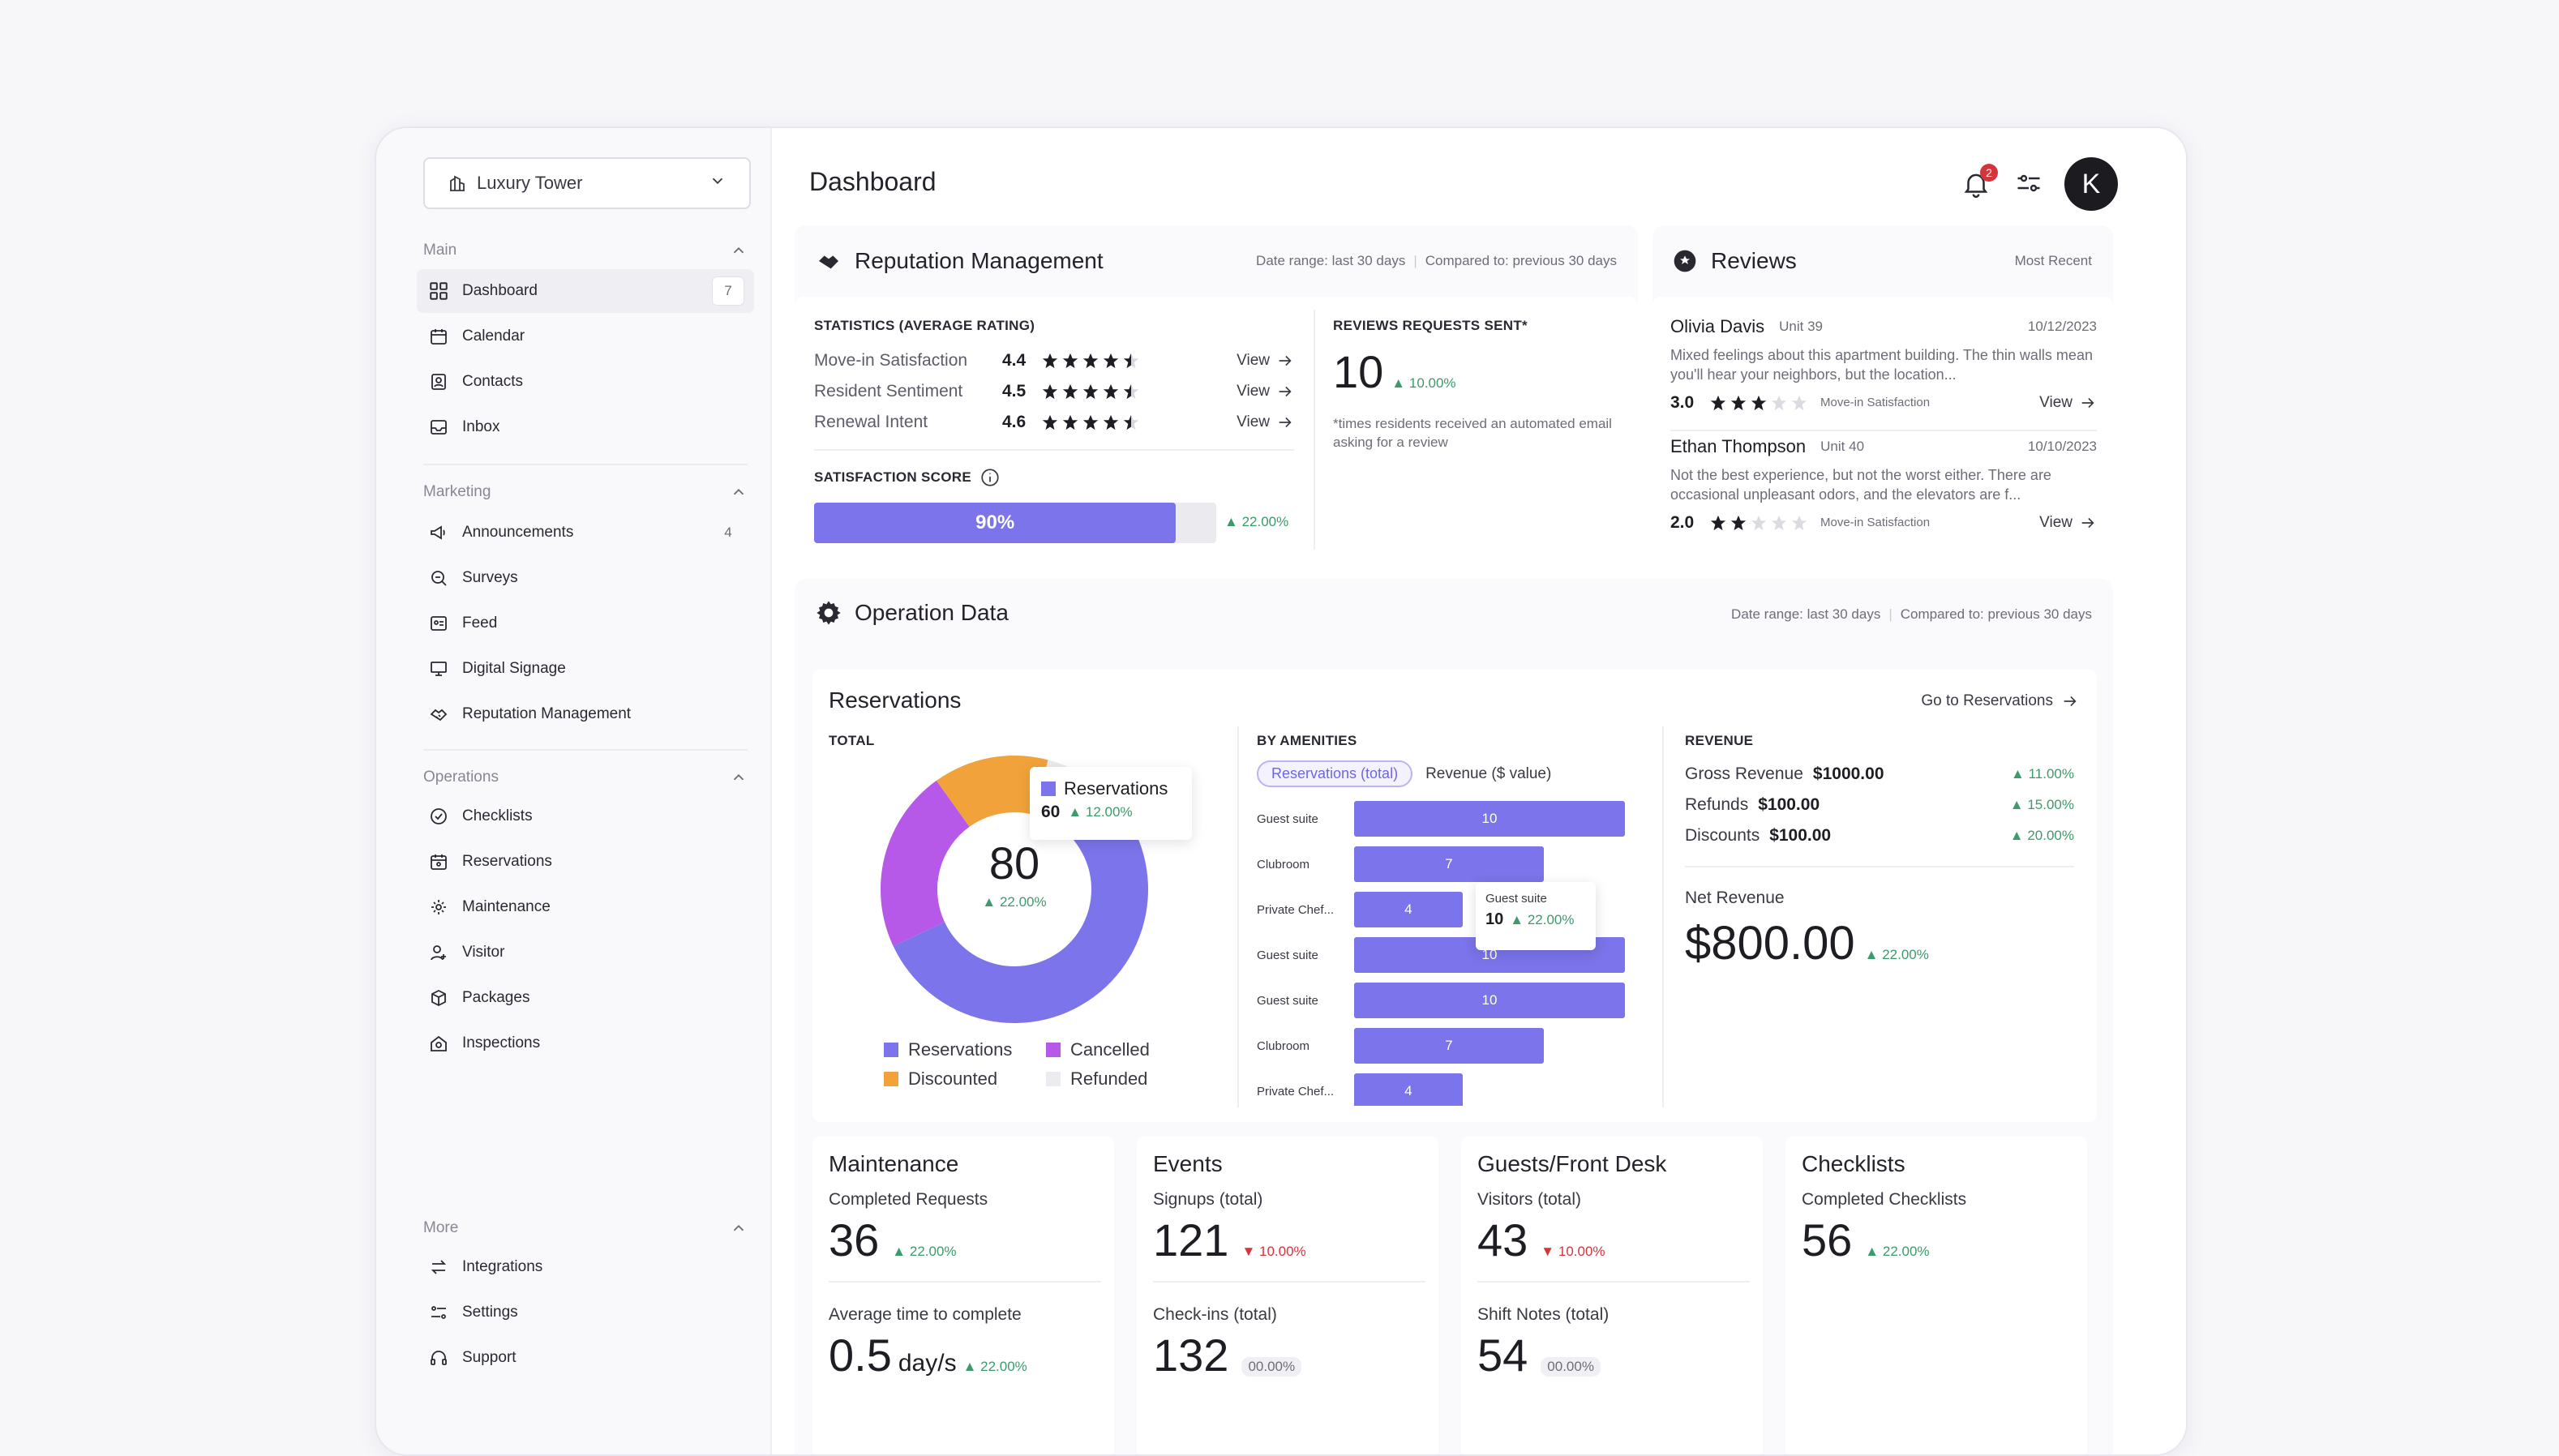 The image size is (2559, 1456). Describe the element at coordinates (1014, 360) in the screenshot. I see `stat-rating: 4.4` at that location.